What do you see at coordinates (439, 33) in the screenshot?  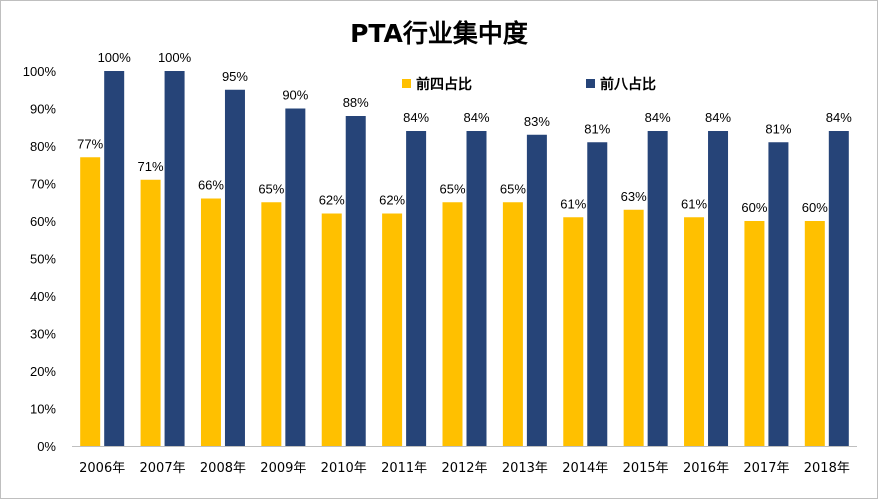 I see `chart-title: PTA行业集中度` at bounding box center [439, 33].